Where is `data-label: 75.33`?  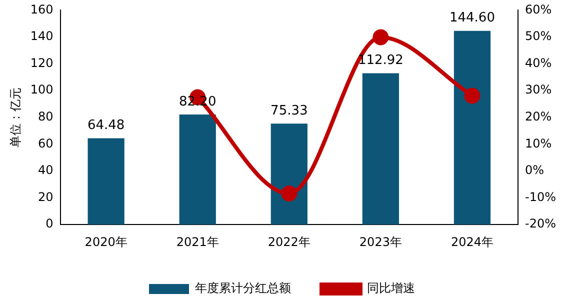
data-label: 75.33 is located at coordinates (289, 111).